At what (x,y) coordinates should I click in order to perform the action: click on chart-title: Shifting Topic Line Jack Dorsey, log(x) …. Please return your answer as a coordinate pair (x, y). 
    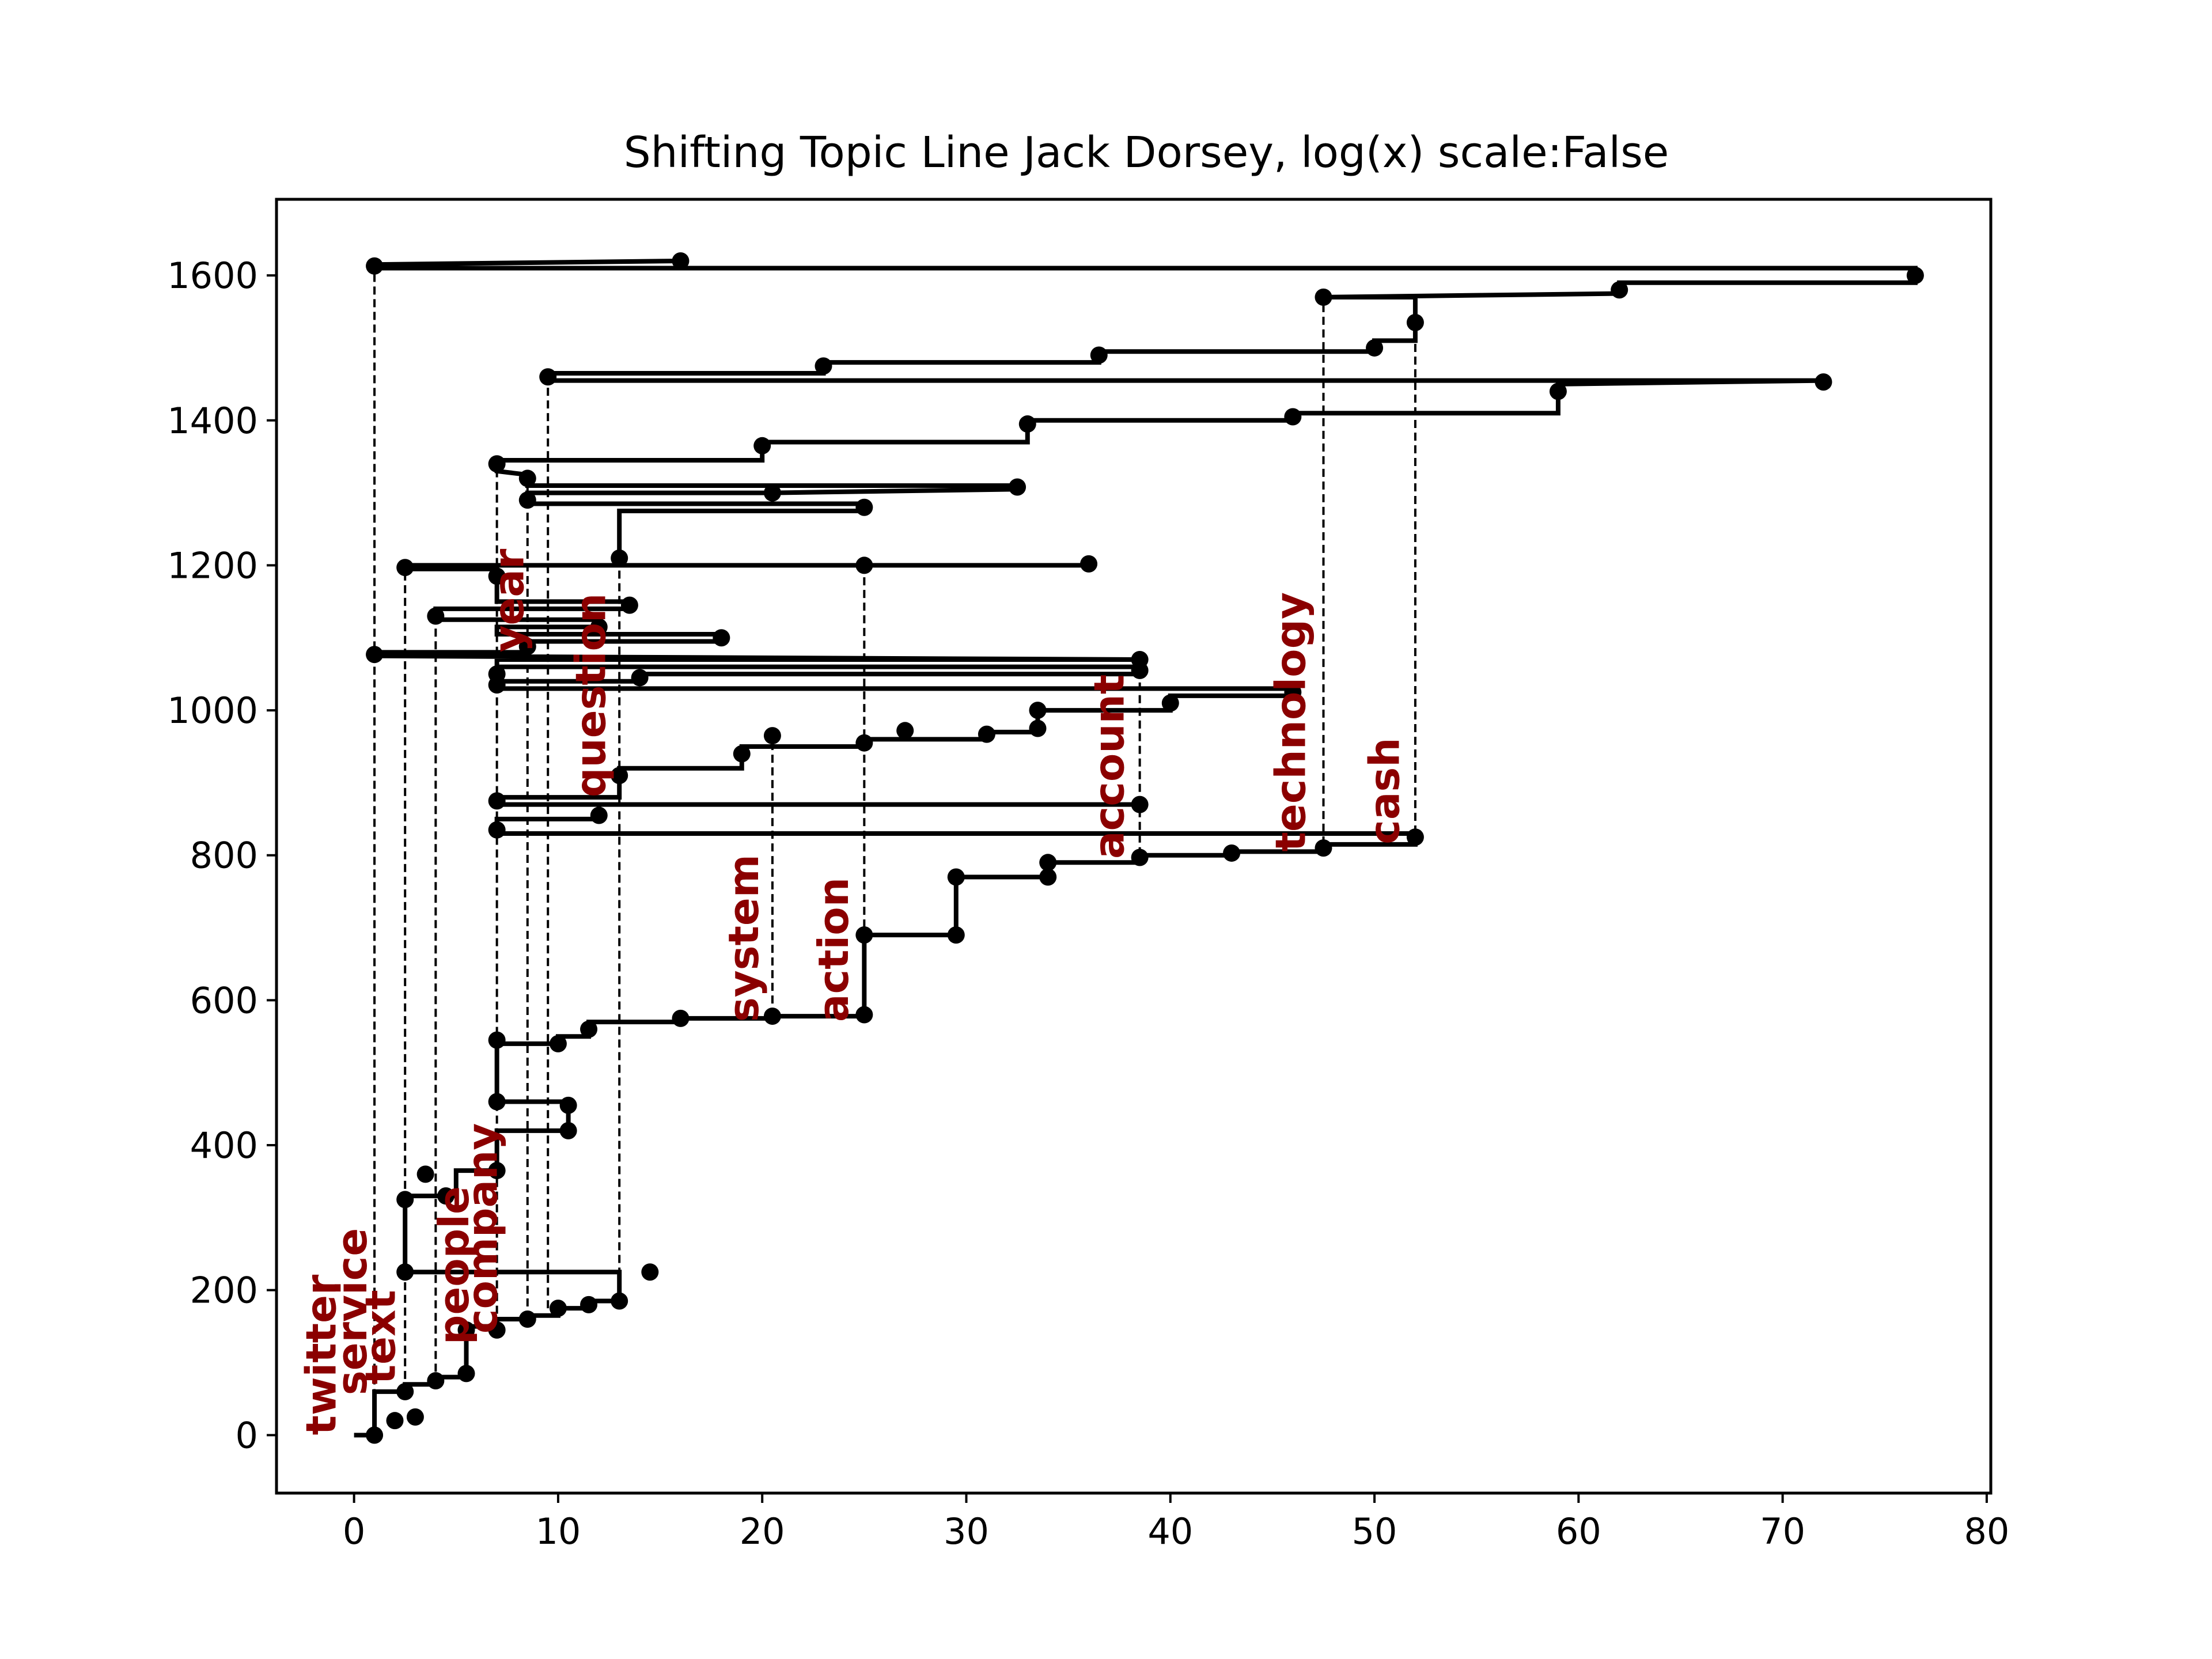
    Looking at the image, I should click on (1146, 152).